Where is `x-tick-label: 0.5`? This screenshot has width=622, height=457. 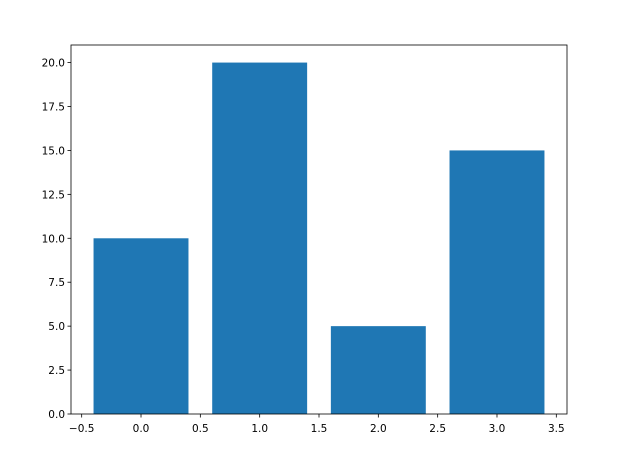 x-tick-label: 0.5 is located at coordinates (200, 429).